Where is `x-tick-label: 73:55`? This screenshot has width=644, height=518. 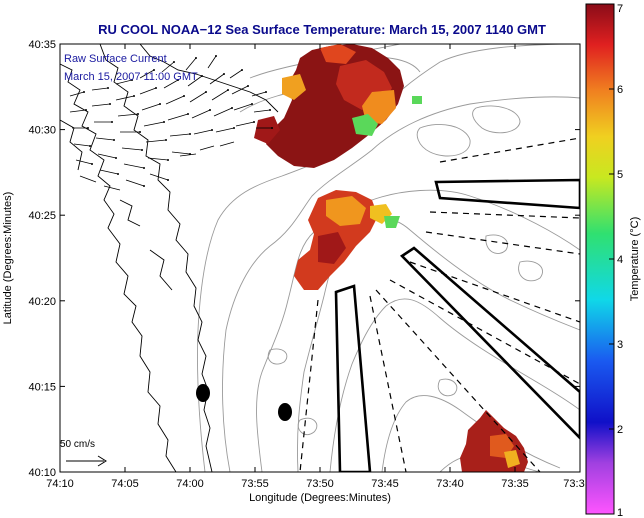
x-tick-label: 73:55 is located at coordinates (255, 484).